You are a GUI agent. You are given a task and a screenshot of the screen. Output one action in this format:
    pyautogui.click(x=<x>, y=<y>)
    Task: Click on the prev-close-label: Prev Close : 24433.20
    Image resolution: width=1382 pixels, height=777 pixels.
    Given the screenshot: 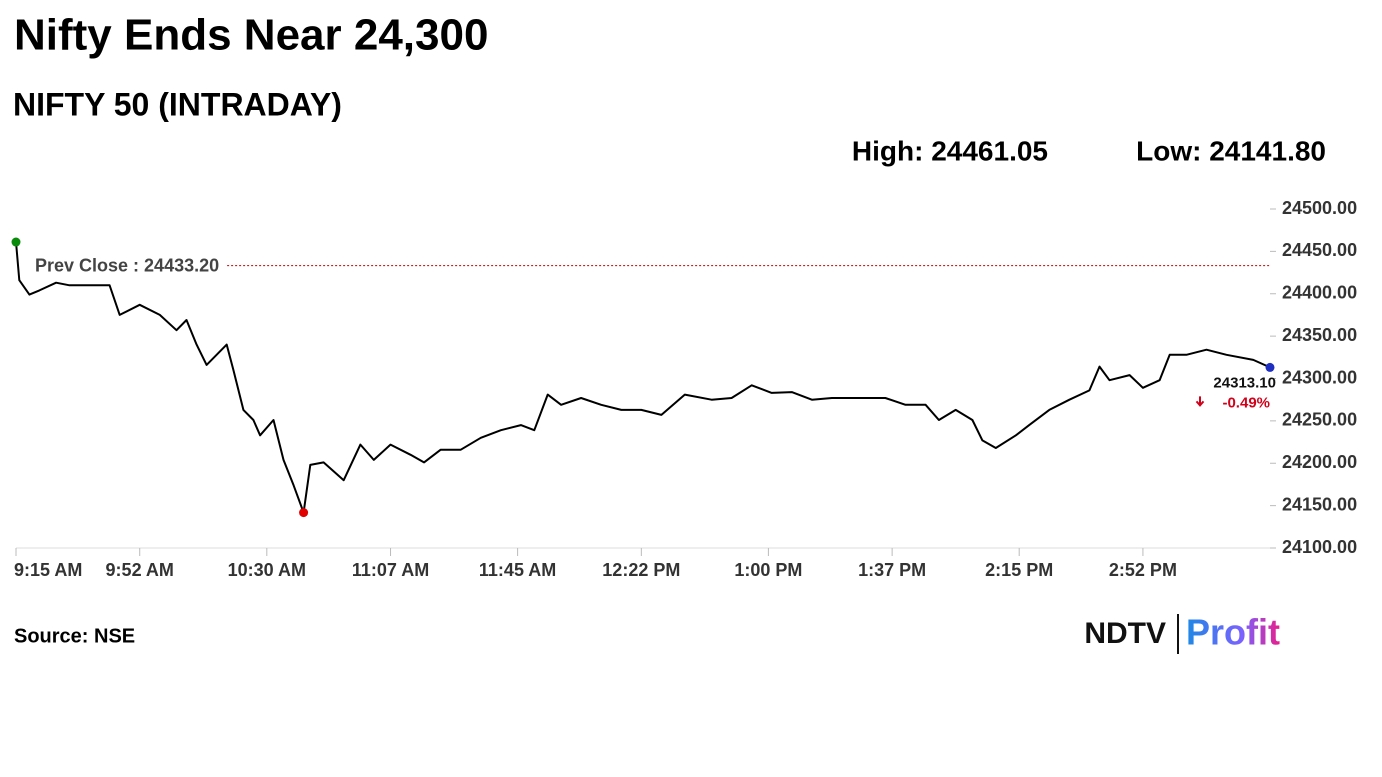 What is the action you would take?
    pyautogui.click(x=127, y=265)
    